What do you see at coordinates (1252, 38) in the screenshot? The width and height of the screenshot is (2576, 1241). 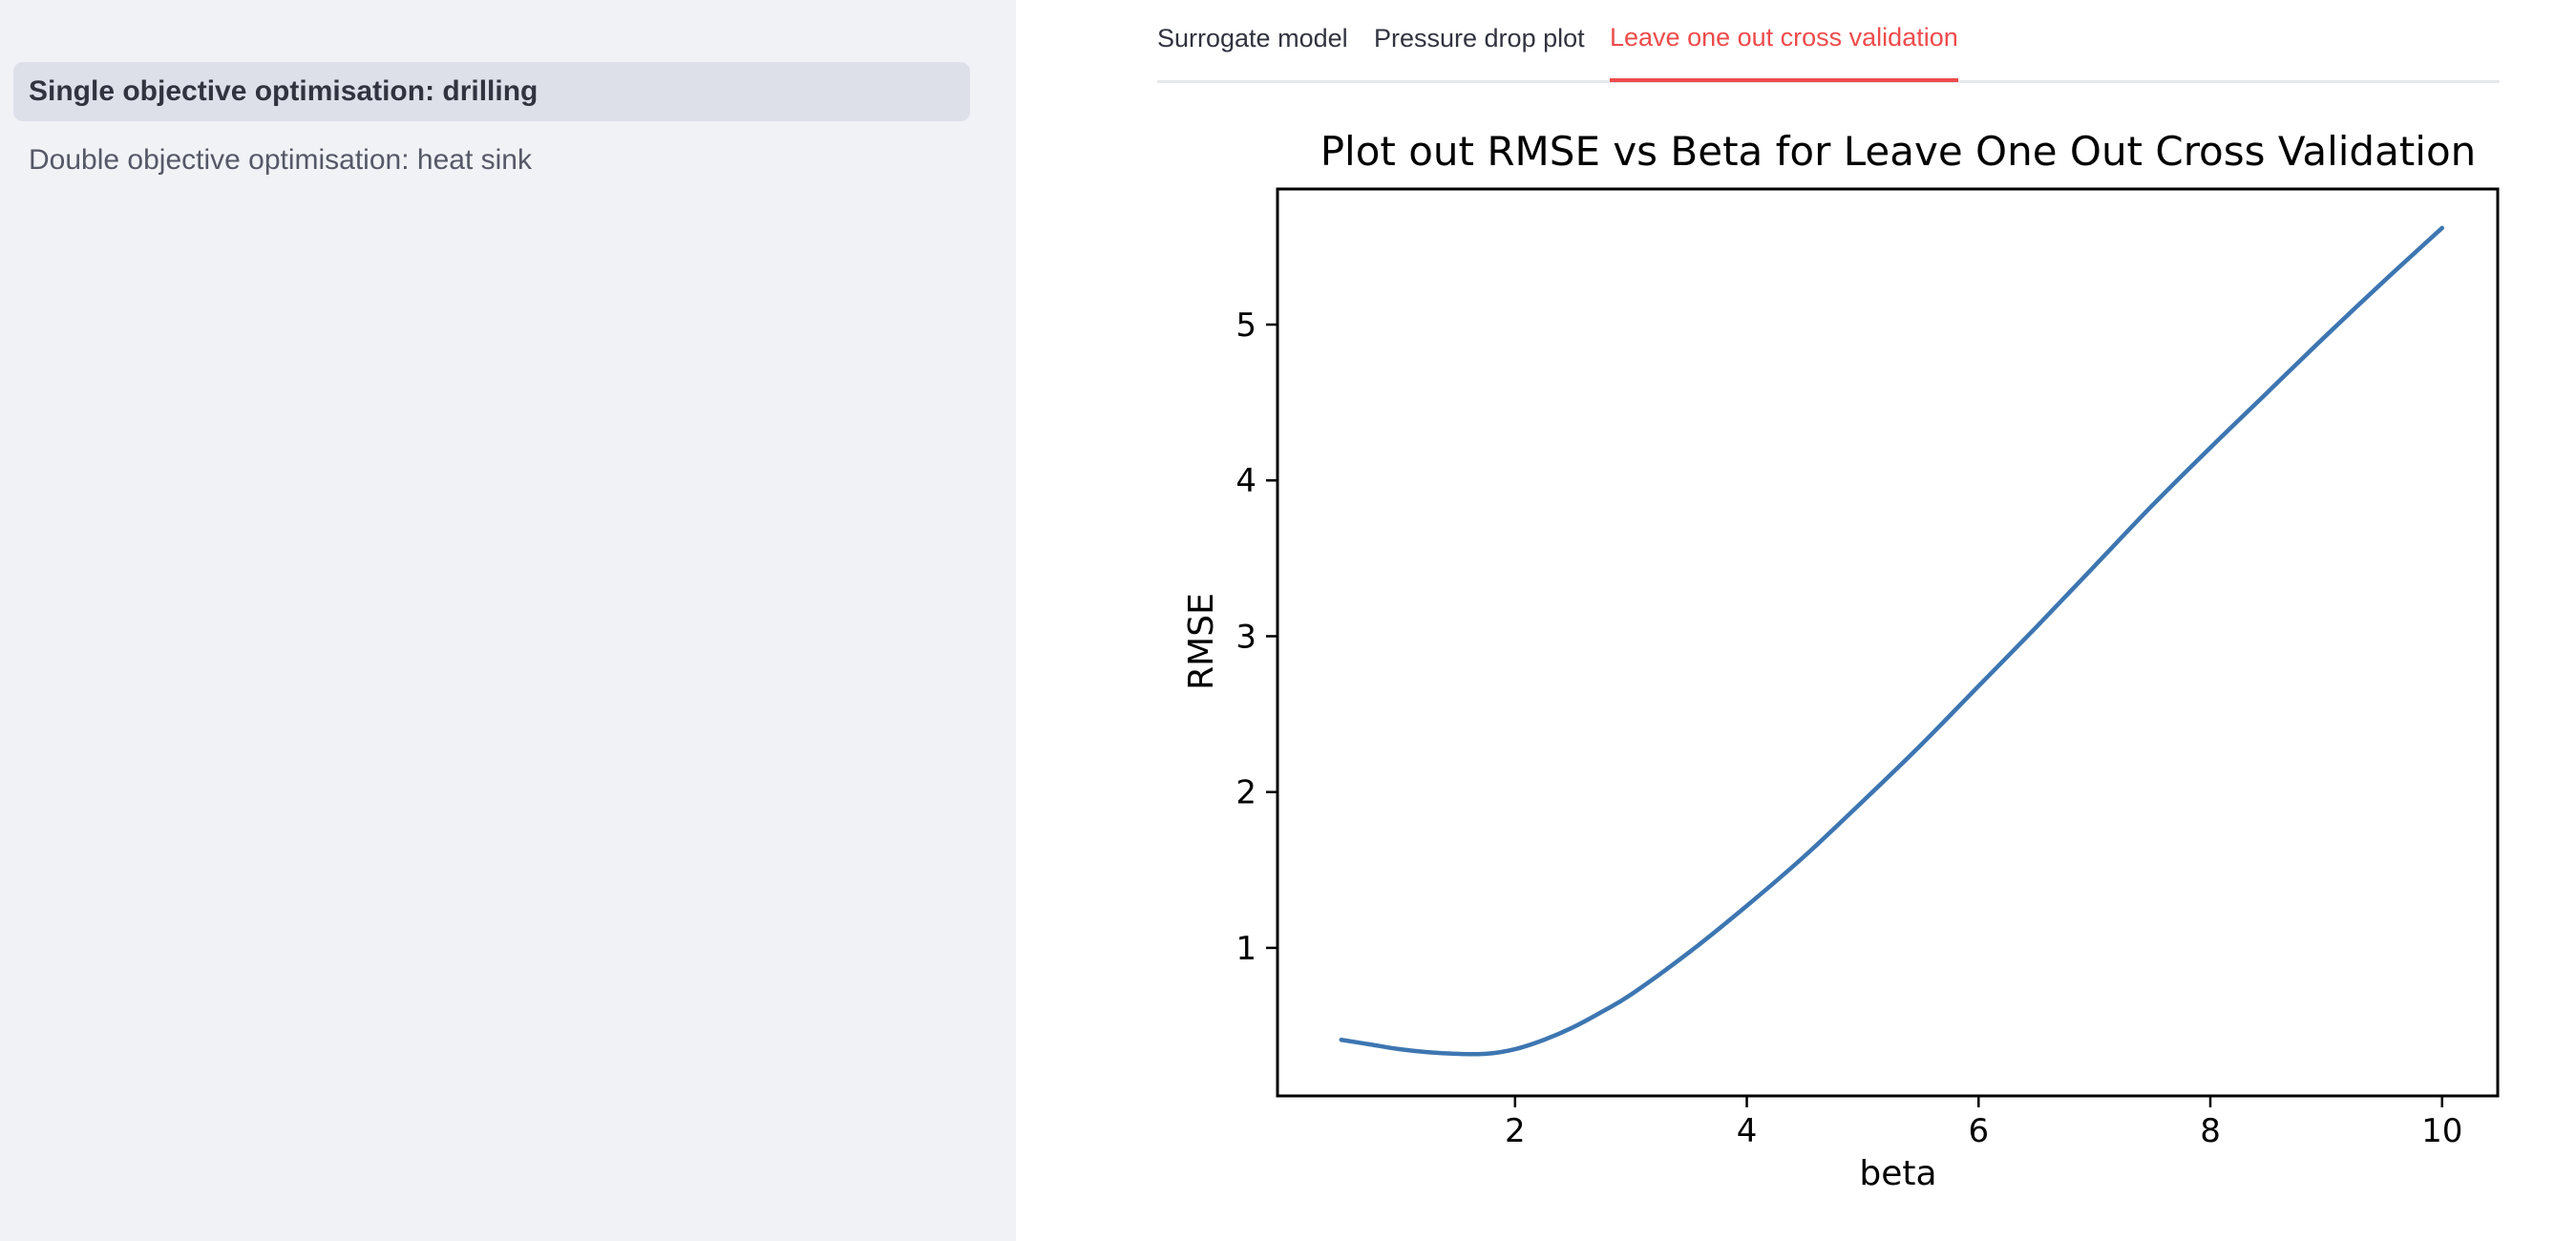 I see `tab-surrogate-model: Surrogate model` at bounding box center [1252, 38].